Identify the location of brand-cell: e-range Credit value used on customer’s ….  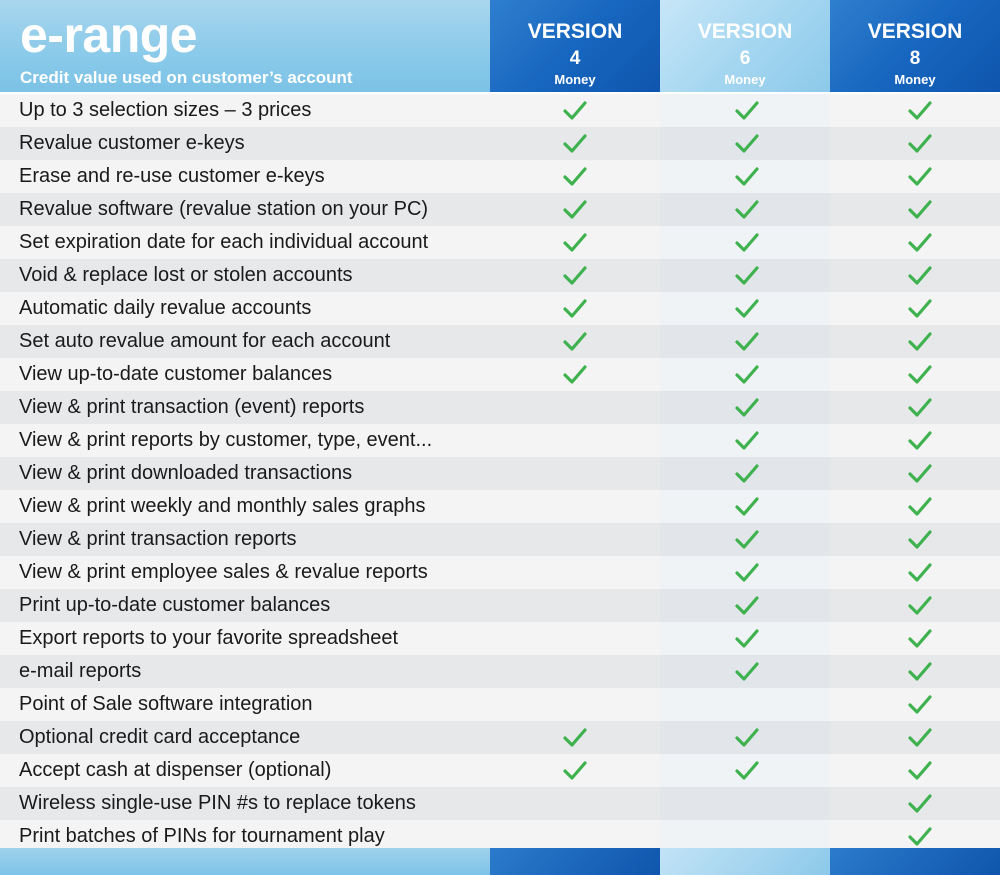
(245, 46).